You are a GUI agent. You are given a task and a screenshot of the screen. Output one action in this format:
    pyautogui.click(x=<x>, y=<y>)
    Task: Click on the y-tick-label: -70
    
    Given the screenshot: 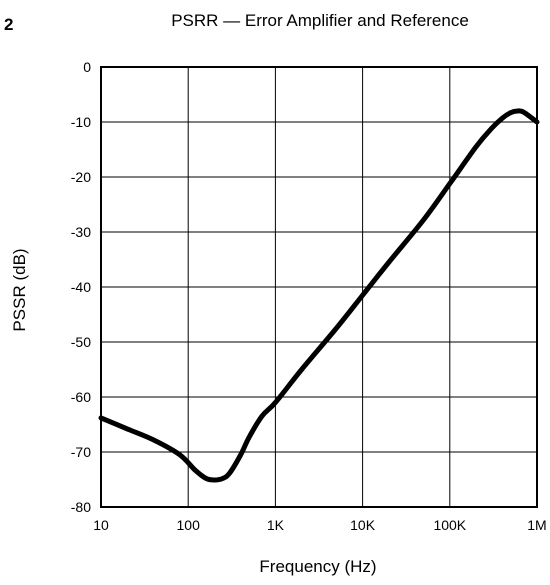 What is the action you would take?
    pyautogui.click(x=81, y=452)
    